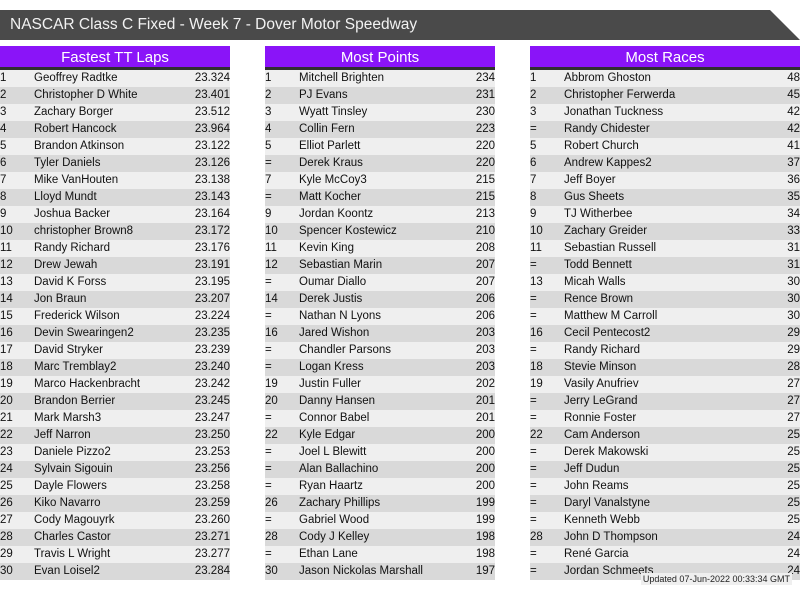  What do you see at coordinates (656, 163) in the screenshot?
I see `row-driver-name: Andrew Kappes2` at bounding box center [656, 163].